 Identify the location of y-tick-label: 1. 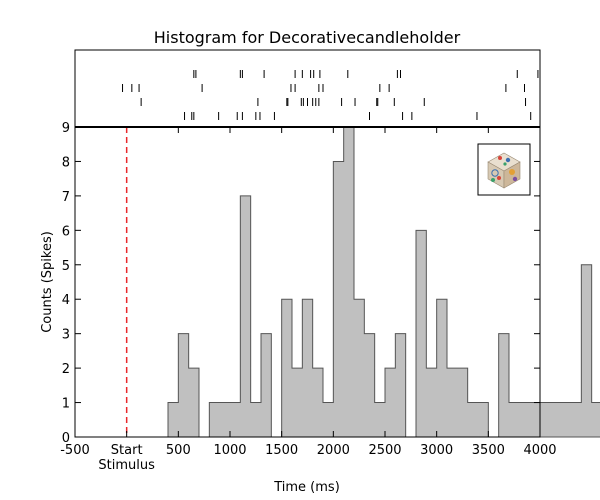
(66, 404).